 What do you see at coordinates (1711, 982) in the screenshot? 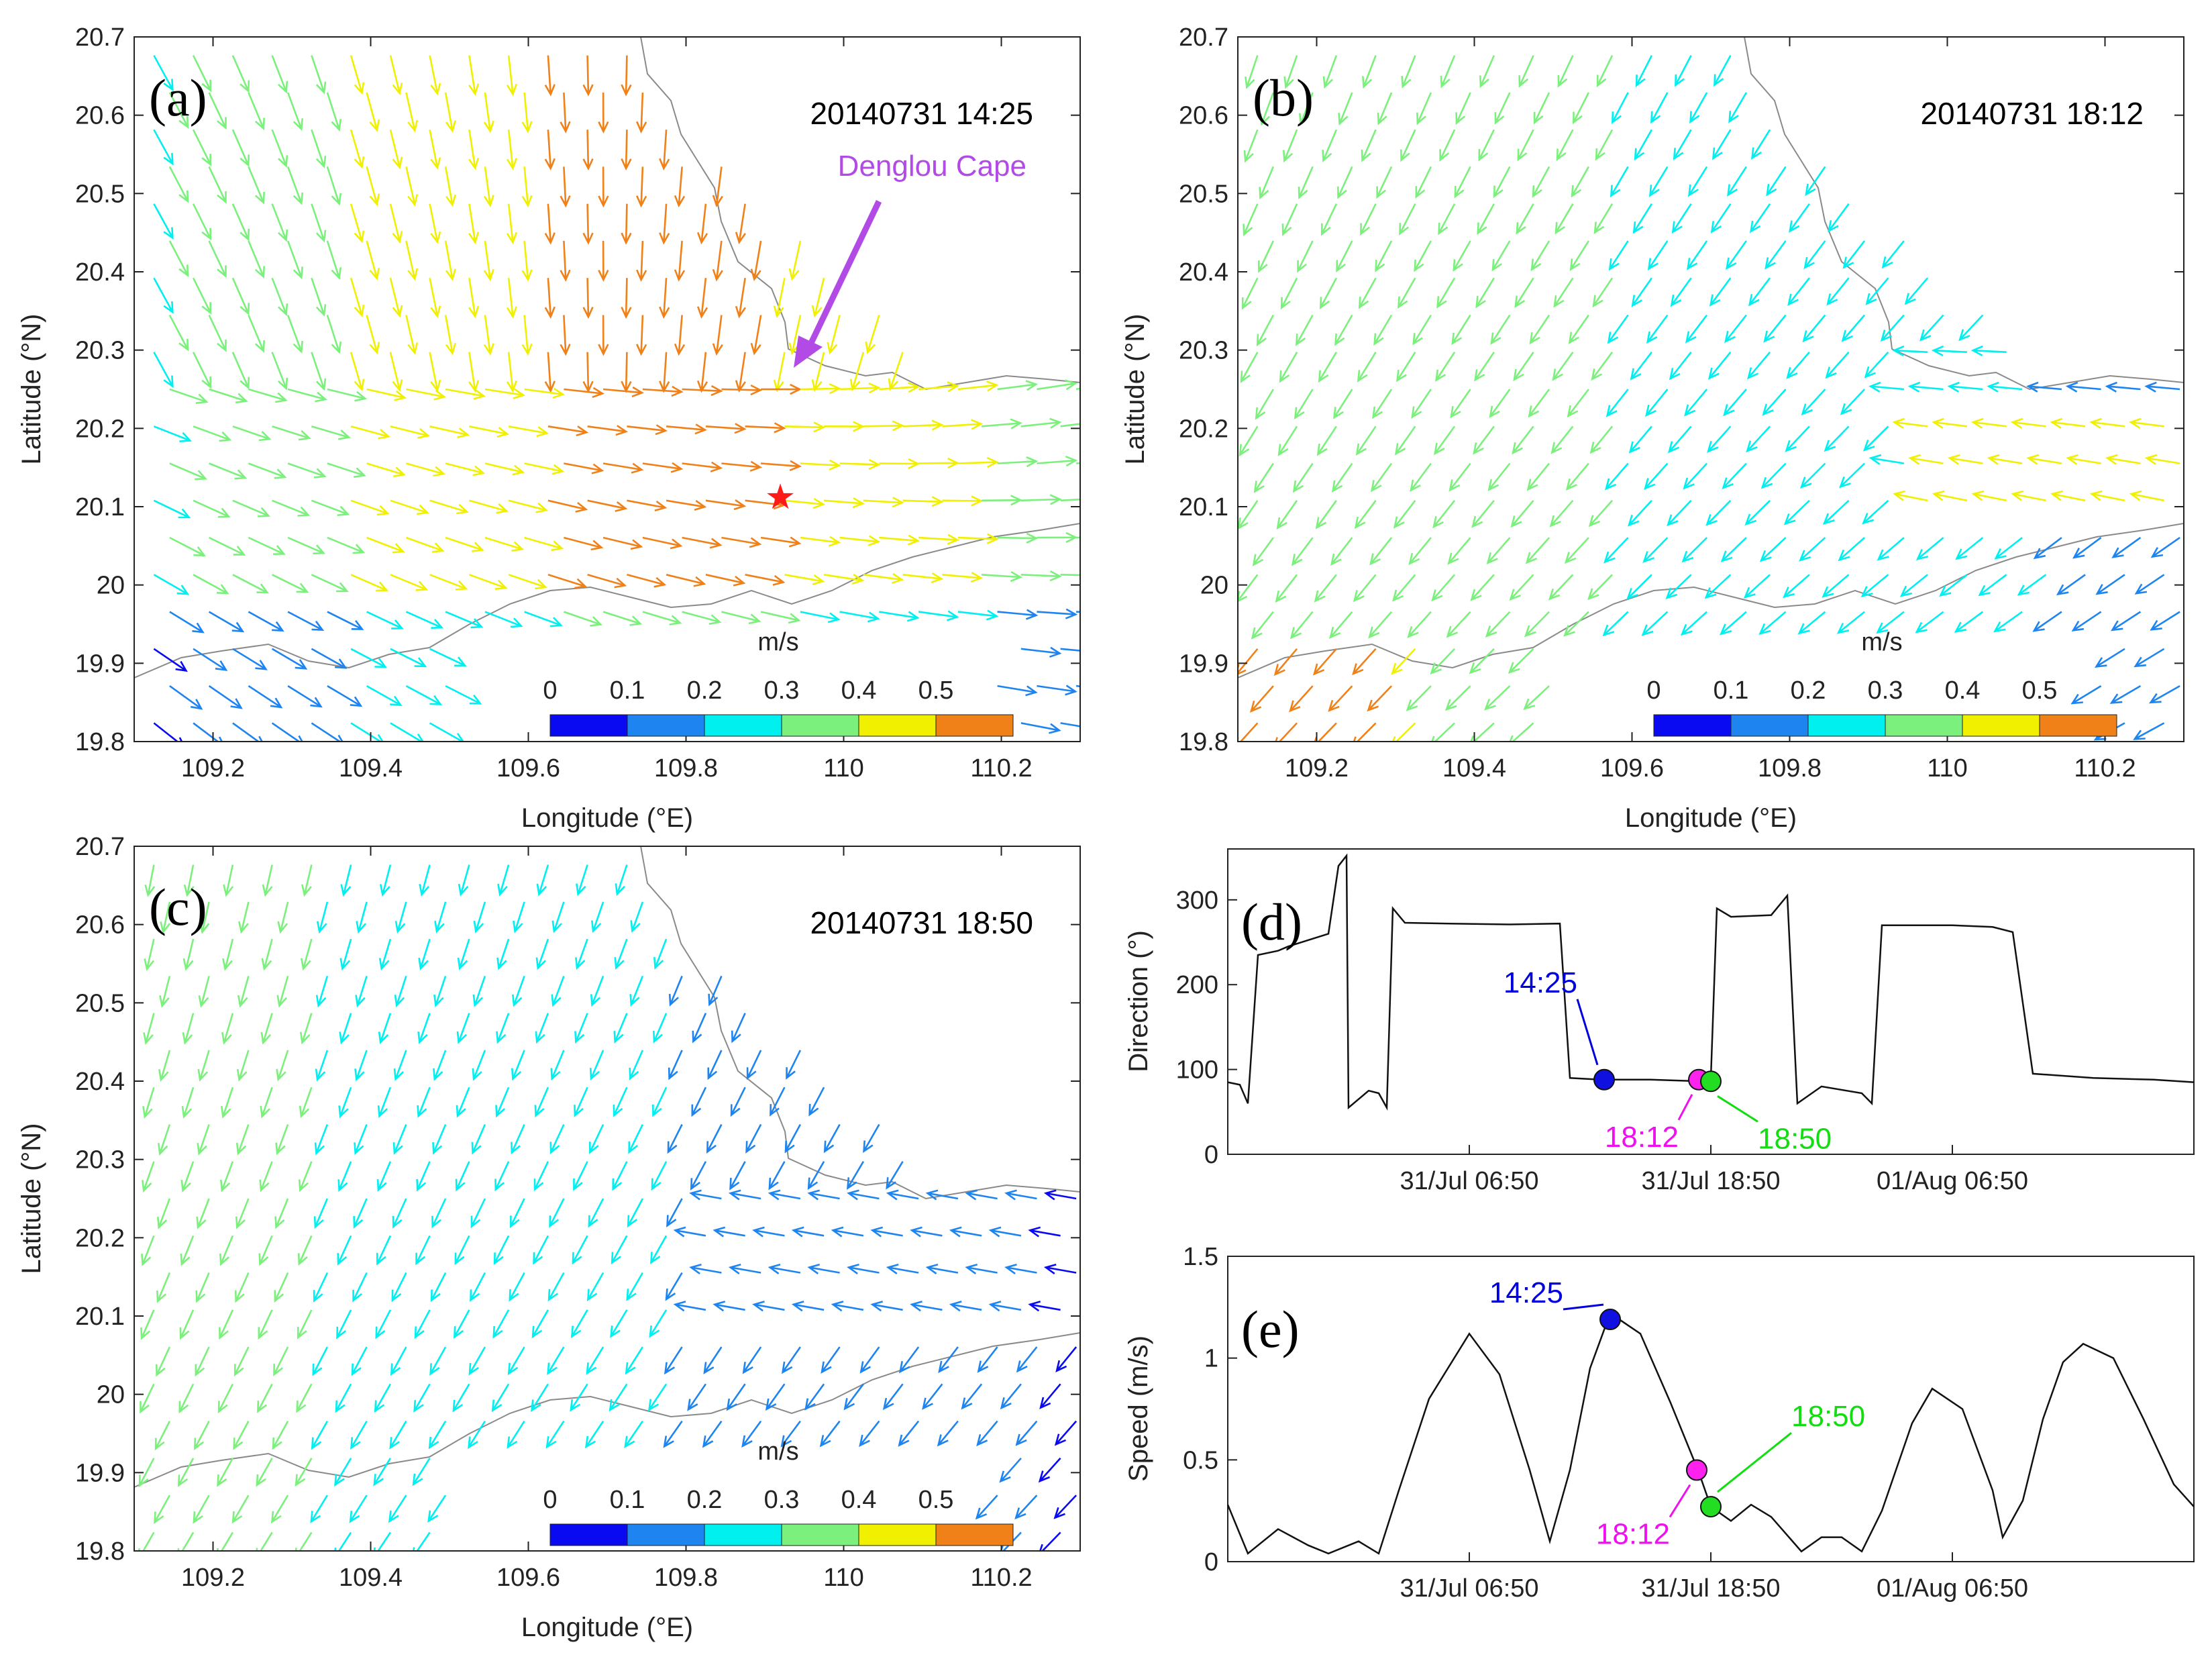
I see `direction-line` at bounding box center [1711, 982].